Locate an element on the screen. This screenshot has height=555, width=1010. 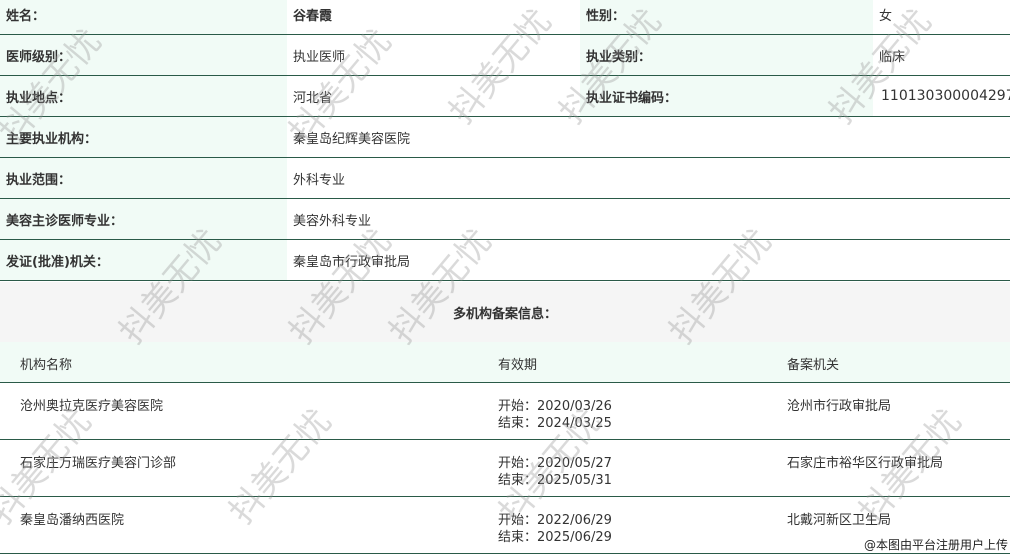
institution-name: 石家庄万瑞医疗美容门诊部 is located at coordinates (98, 463).